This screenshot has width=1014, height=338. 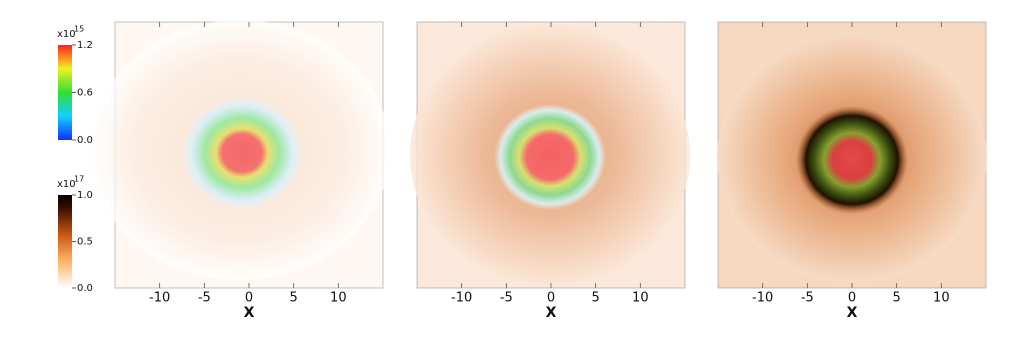 What do you see at coordinates (85, 93) in the screenshot?
I see `colorbar-tick-label: 0.6` at bounding box center [85, 93].